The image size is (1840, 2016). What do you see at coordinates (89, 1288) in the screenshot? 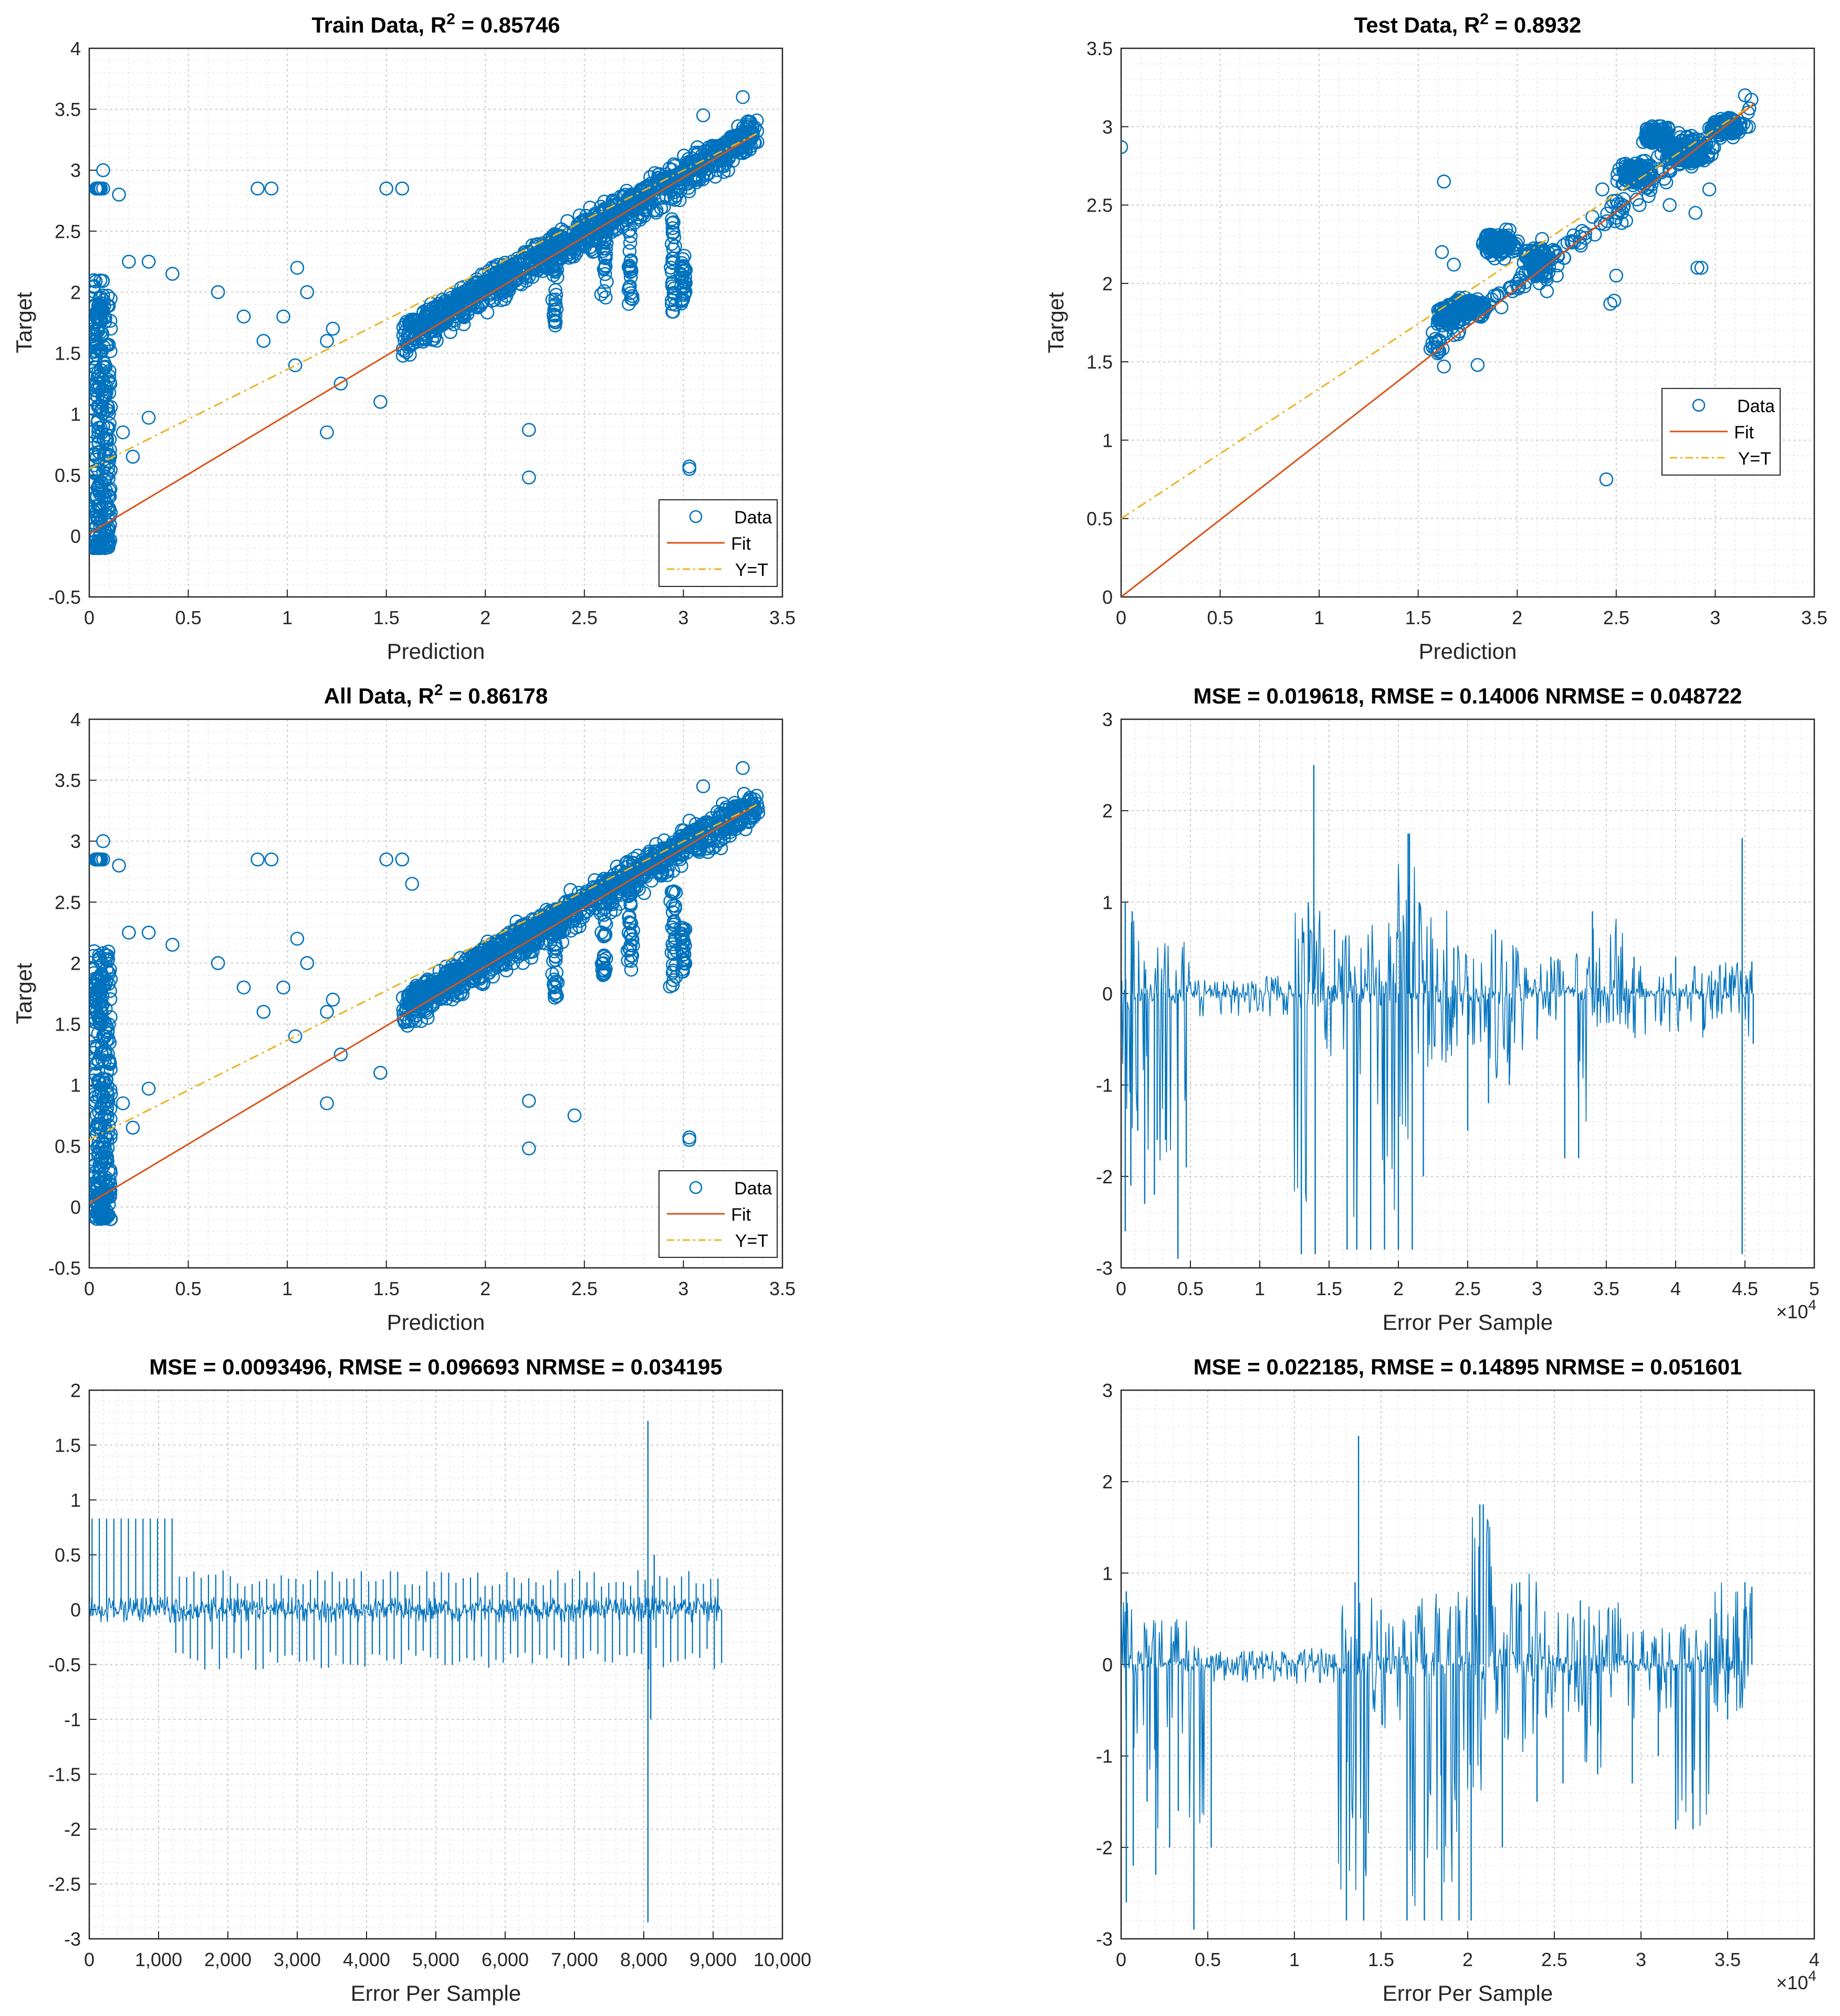
I see `x-tick-label: 0` at bounding box center [89, 1288].